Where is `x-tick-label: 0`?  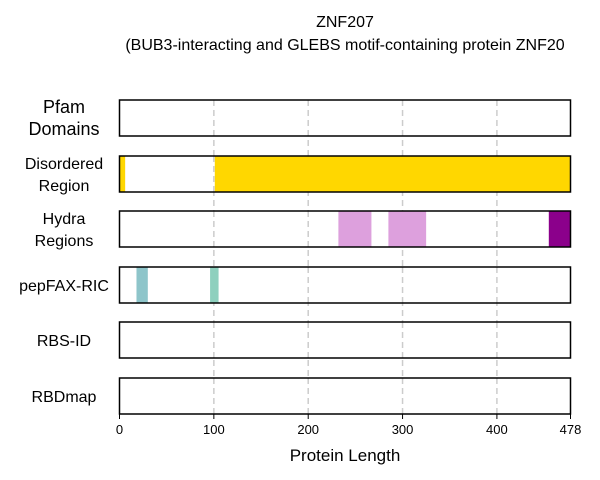 x-tick-label: 0 is located at coordinates (119, 429).